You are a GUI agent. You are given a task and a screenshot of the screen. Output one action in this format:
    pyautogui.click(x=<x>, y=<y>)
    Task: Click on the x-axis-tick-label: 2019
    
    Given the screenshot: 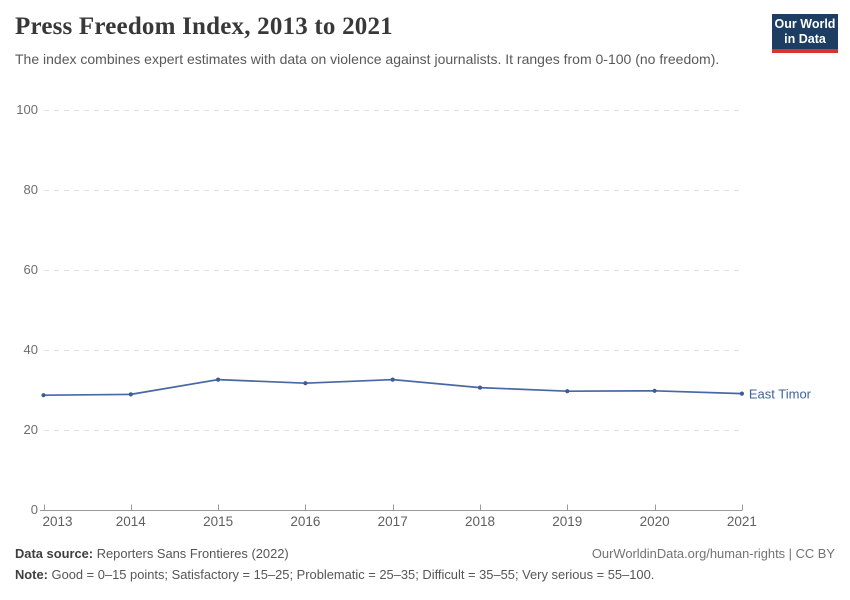 What is the action you would take?
    pyautogui.click(x=567, y=521)
    